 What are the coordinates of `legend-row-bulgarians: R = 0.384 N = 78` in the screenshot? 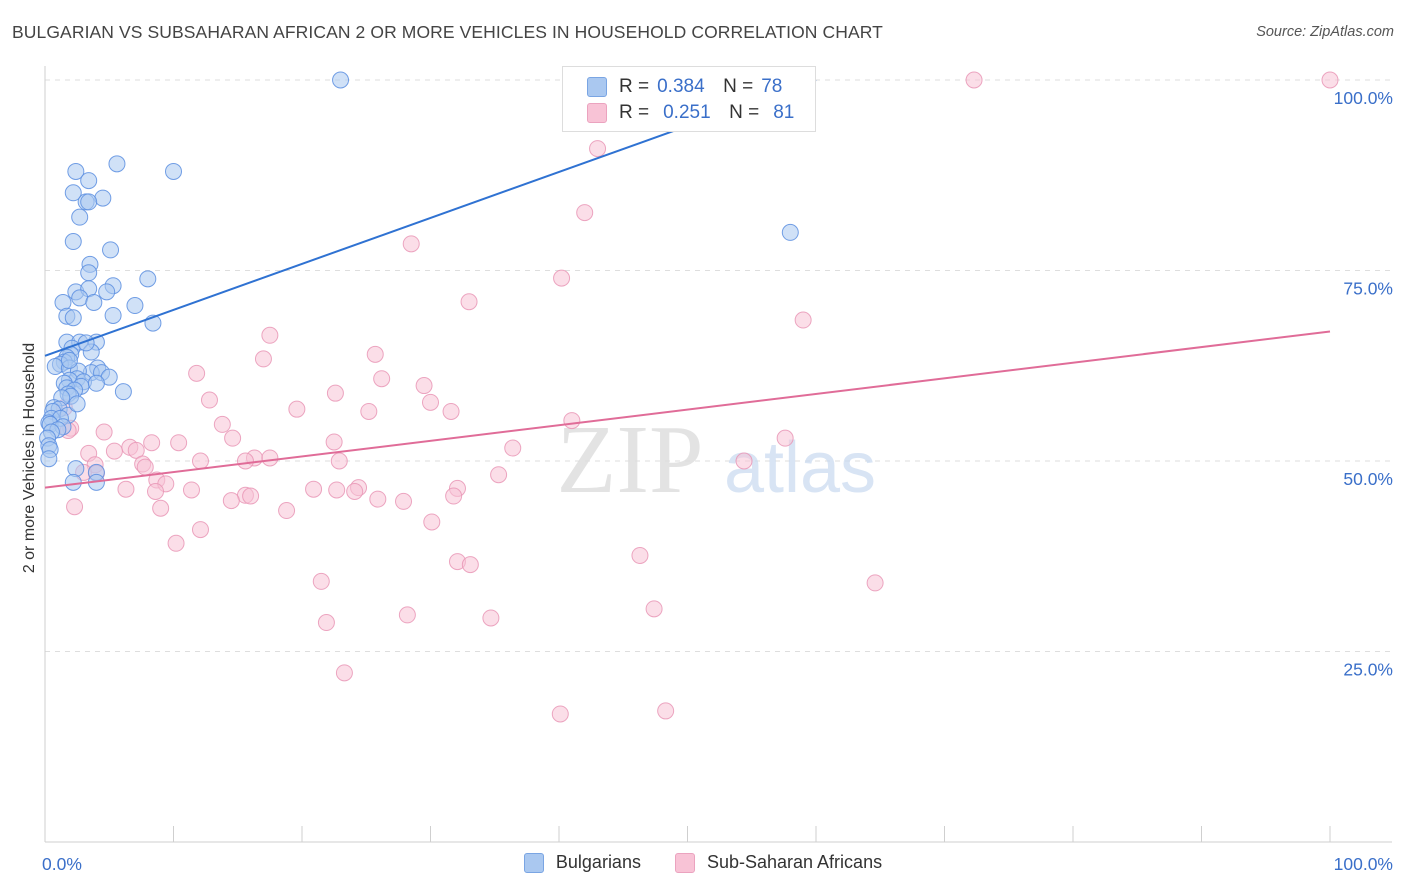 It's located at (684, 87).